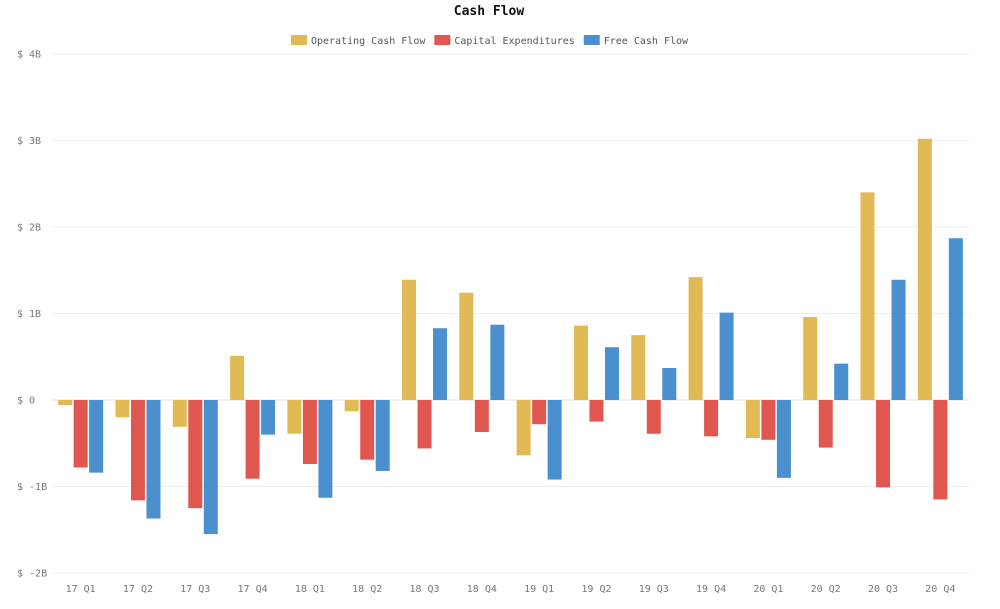 This screenshot has height=609, width=1000. What do you see at coordinates (596, 589) in the screenshot?
I see `x-tick-label: 19 Q2` at bounding box center [596, 589].